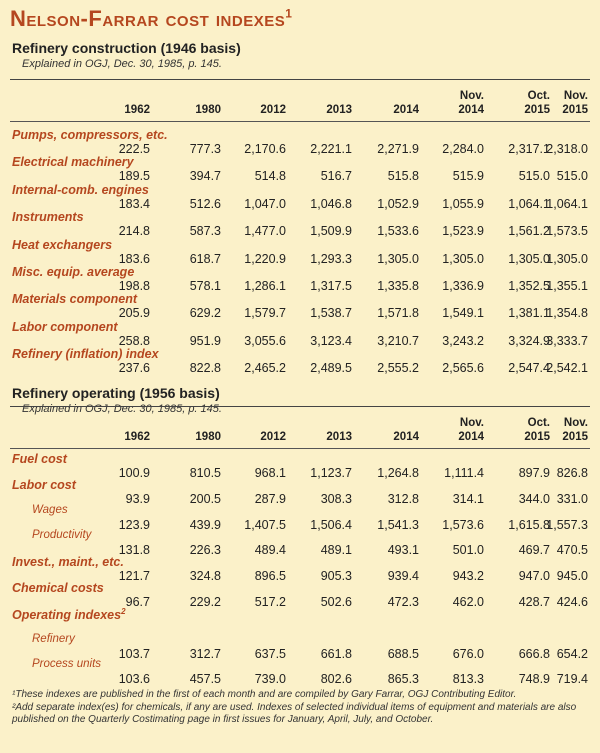  Describe the element at coordinates (403, 653) in the screenshot. I see `table-cell: 688.5` at that location.